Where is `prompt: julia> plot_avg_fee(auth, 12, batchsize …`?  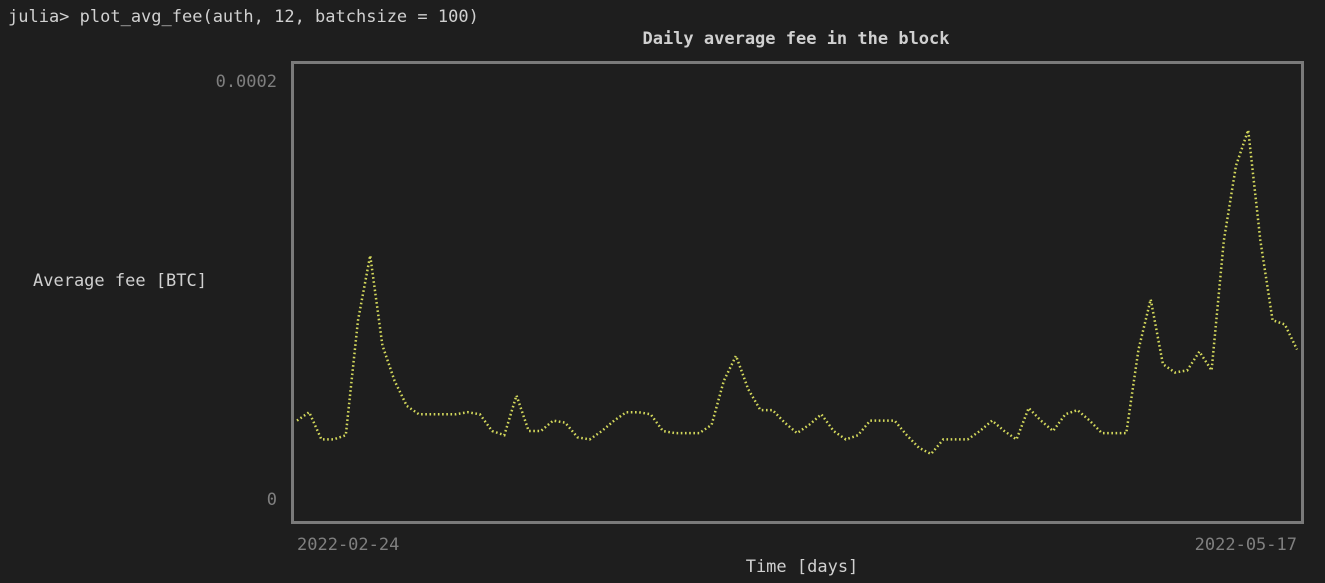 prompt: julia> plot_avg_fee(auth, 12, batchsize … is located at coordinates (243, 17).